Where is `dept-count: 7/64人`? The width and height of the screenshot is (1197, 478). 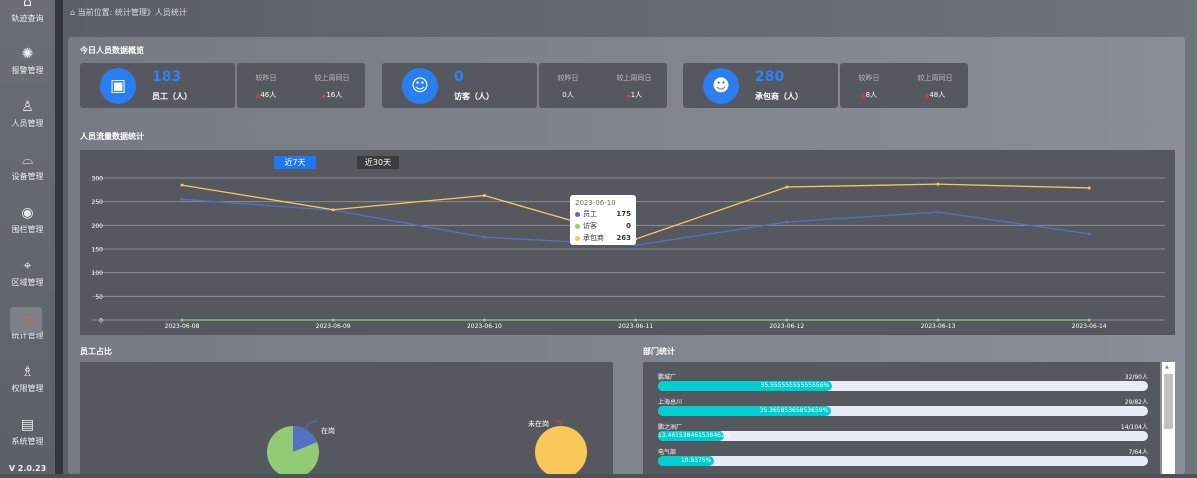
dept-count: 7/64人 is located at coordinates (1138, 452).